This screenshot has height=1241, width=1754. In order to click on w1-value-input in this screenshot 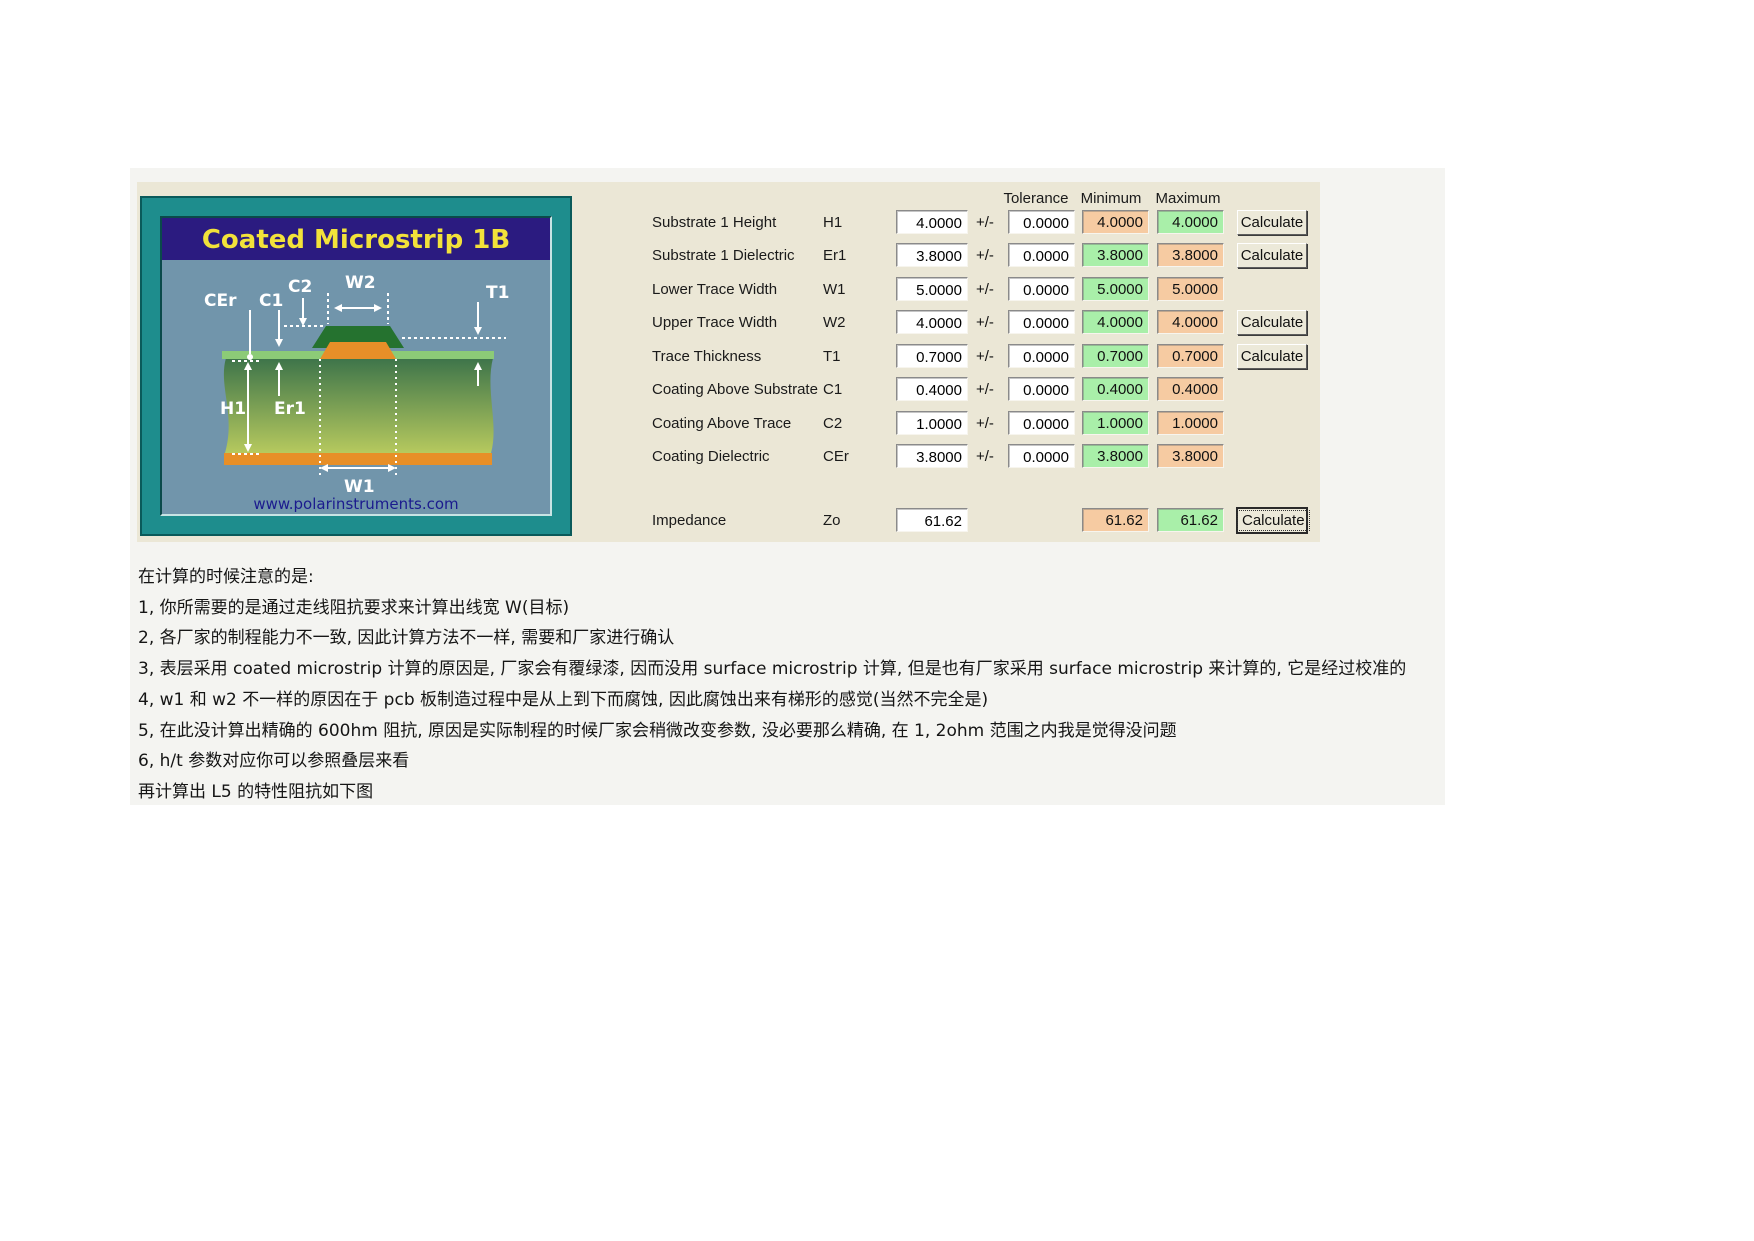, I will do `click(932, 289)`.